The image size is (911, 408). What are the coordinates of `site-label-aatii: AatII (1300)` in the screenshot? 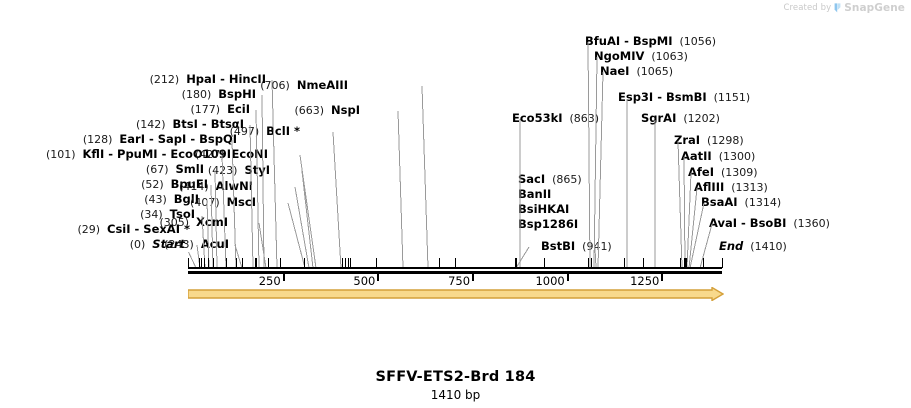 It's located at (718, 156).